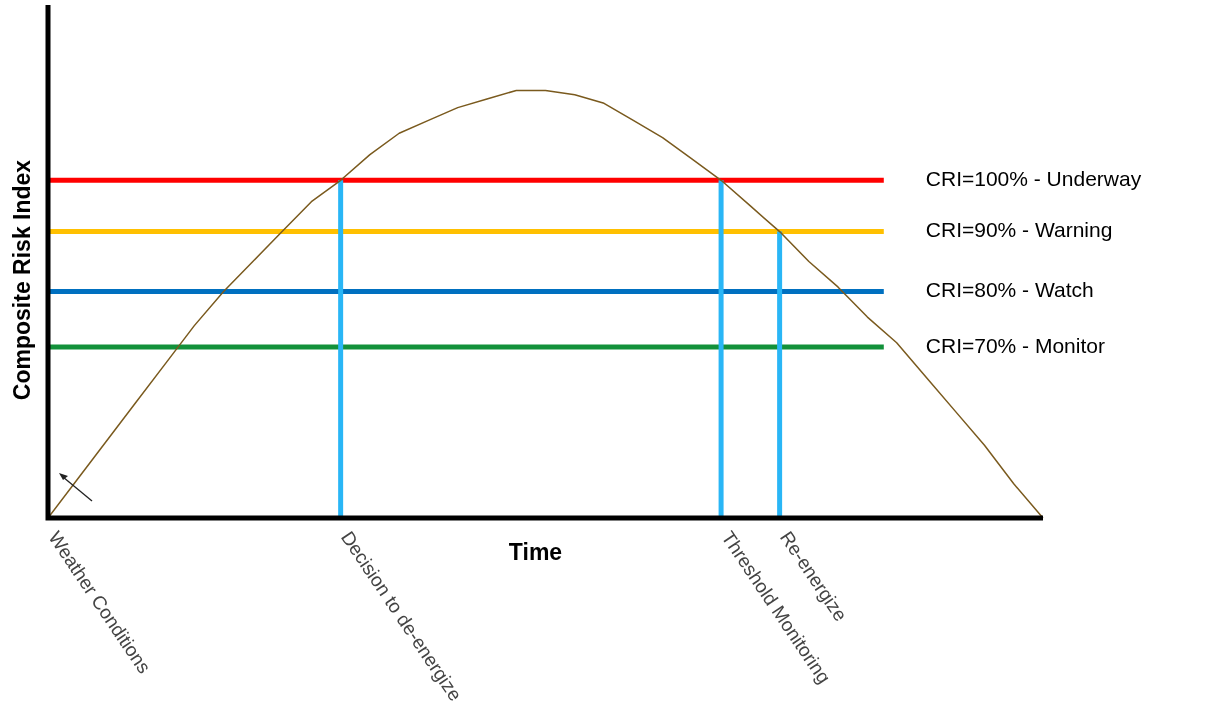  What do you see at coordinates (535, 552) in the screenshot?
I see `x-axis-title: Time` at bounding box center [535, 552].